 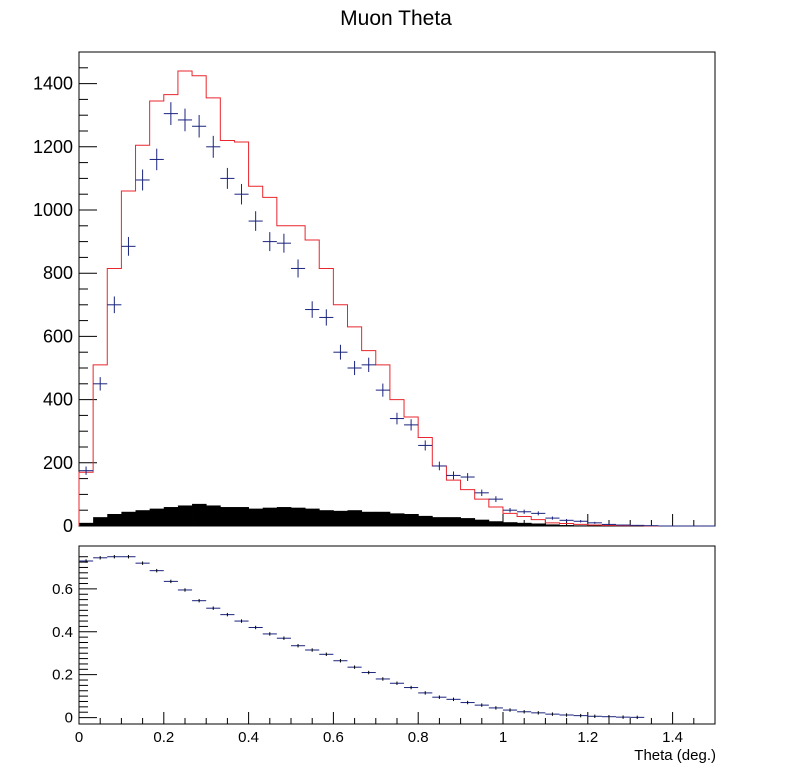 What do you see at coordinates (53, 147) in the screenshot?
I see `top-y-tick-label: 1200` at bounding box center [53, 147].